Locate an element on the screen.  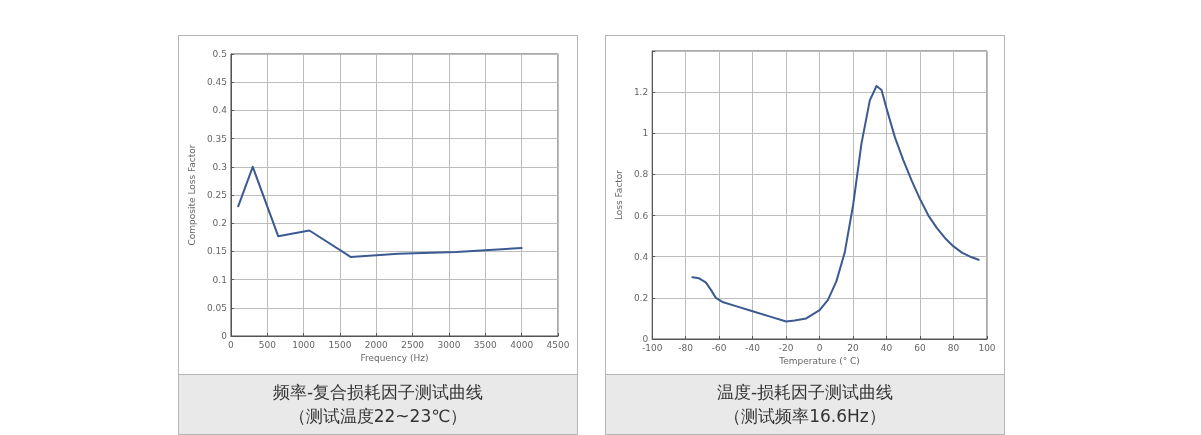
x-tick-label: -40 is located at coordinates (753, 347).